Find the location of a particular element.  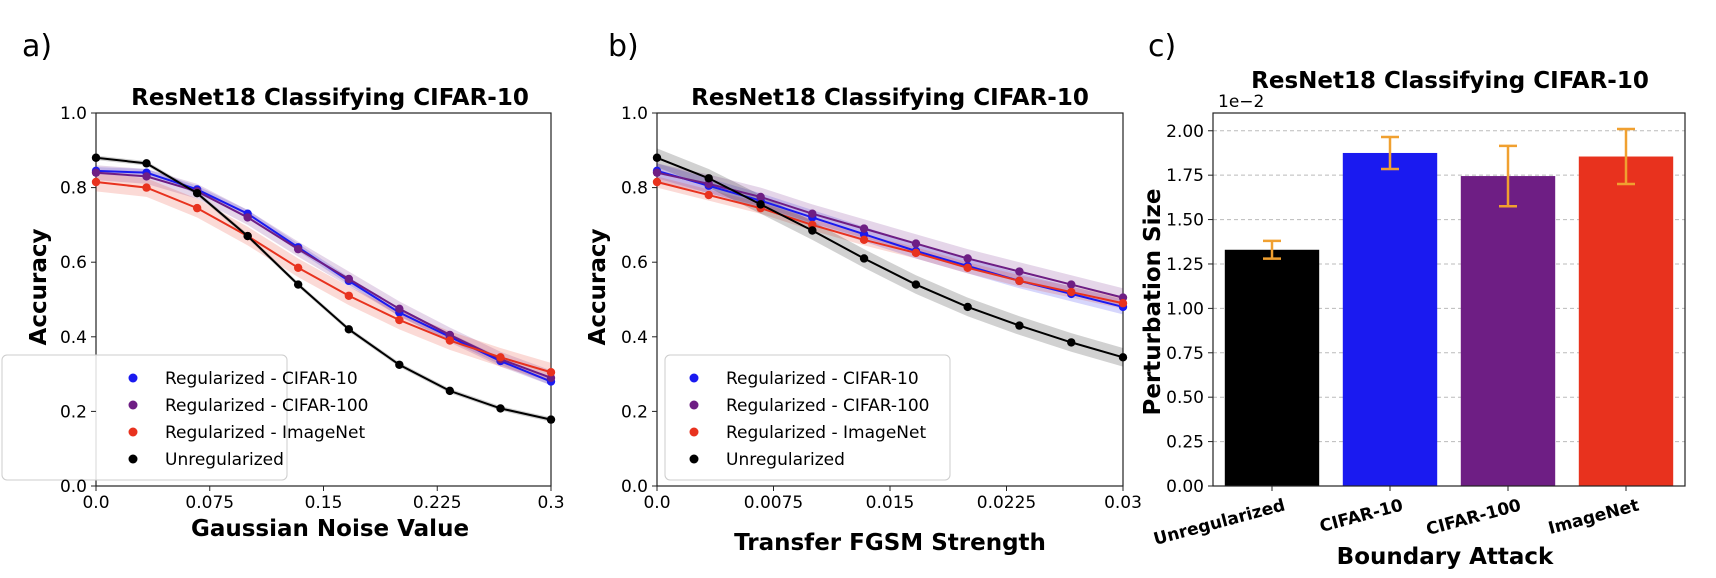

x-tick-label: 0.03 is located at coordinates (1123, 503).